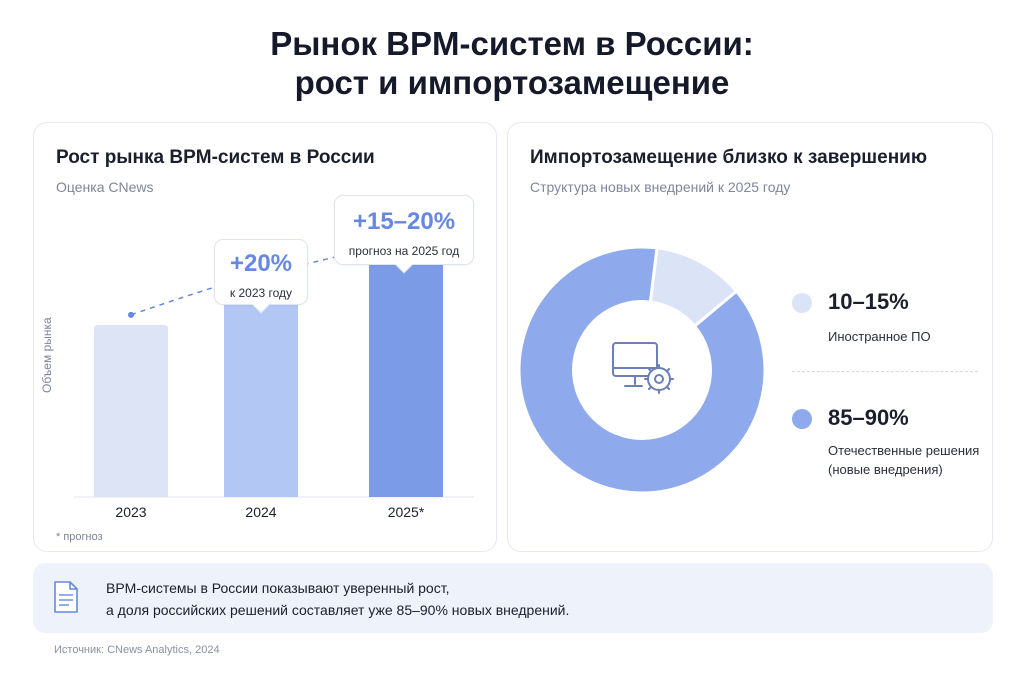  I want to click on import-substitution-subtitle: Структура новых внедрений к 2025 году, so click(660, 187).